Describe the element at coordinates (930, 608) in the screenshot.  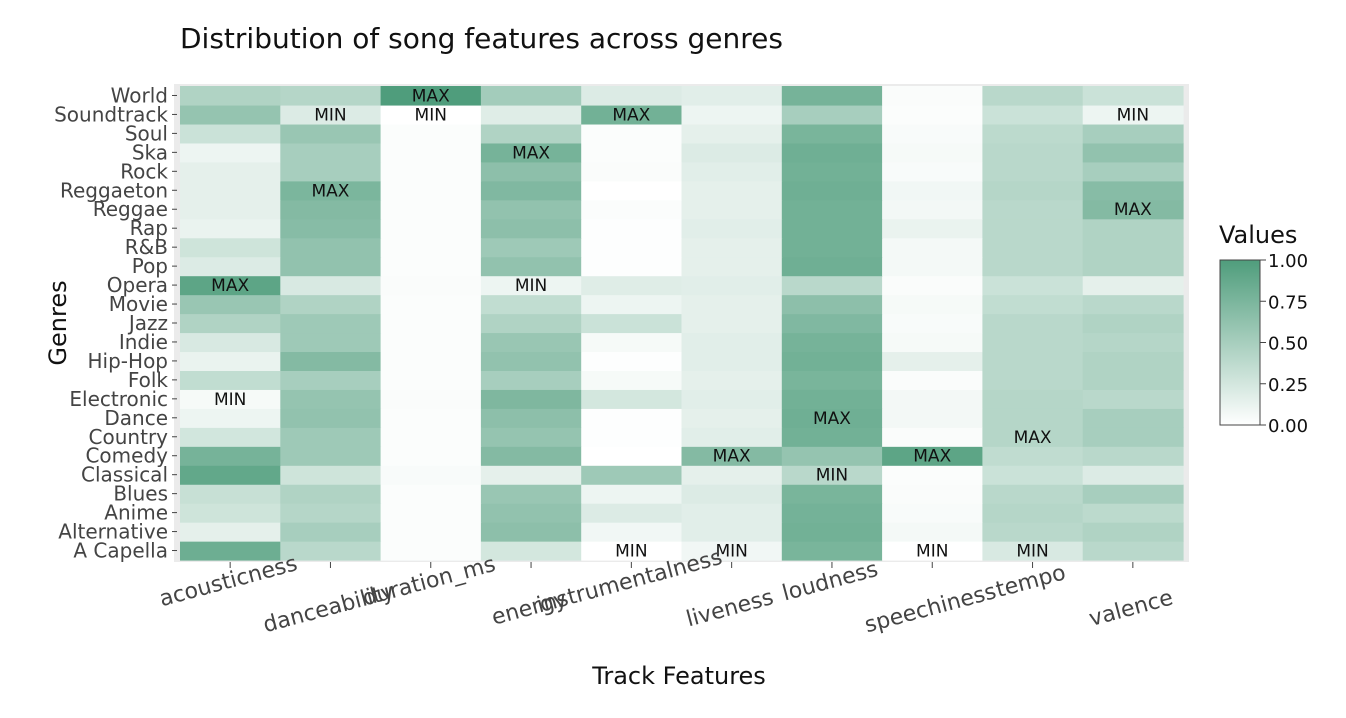
I see `x-tick-label: speechiness` at that location.